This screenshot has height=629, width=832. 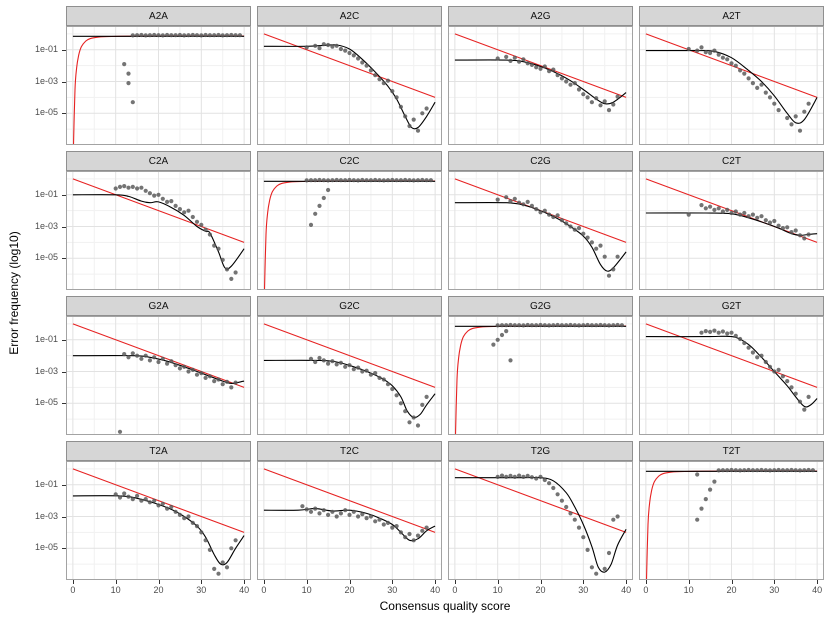 What do you see at coordinates (158, 16) in the screenshot?
I see `facet-label: A2A` at bounding box center [158, 16].